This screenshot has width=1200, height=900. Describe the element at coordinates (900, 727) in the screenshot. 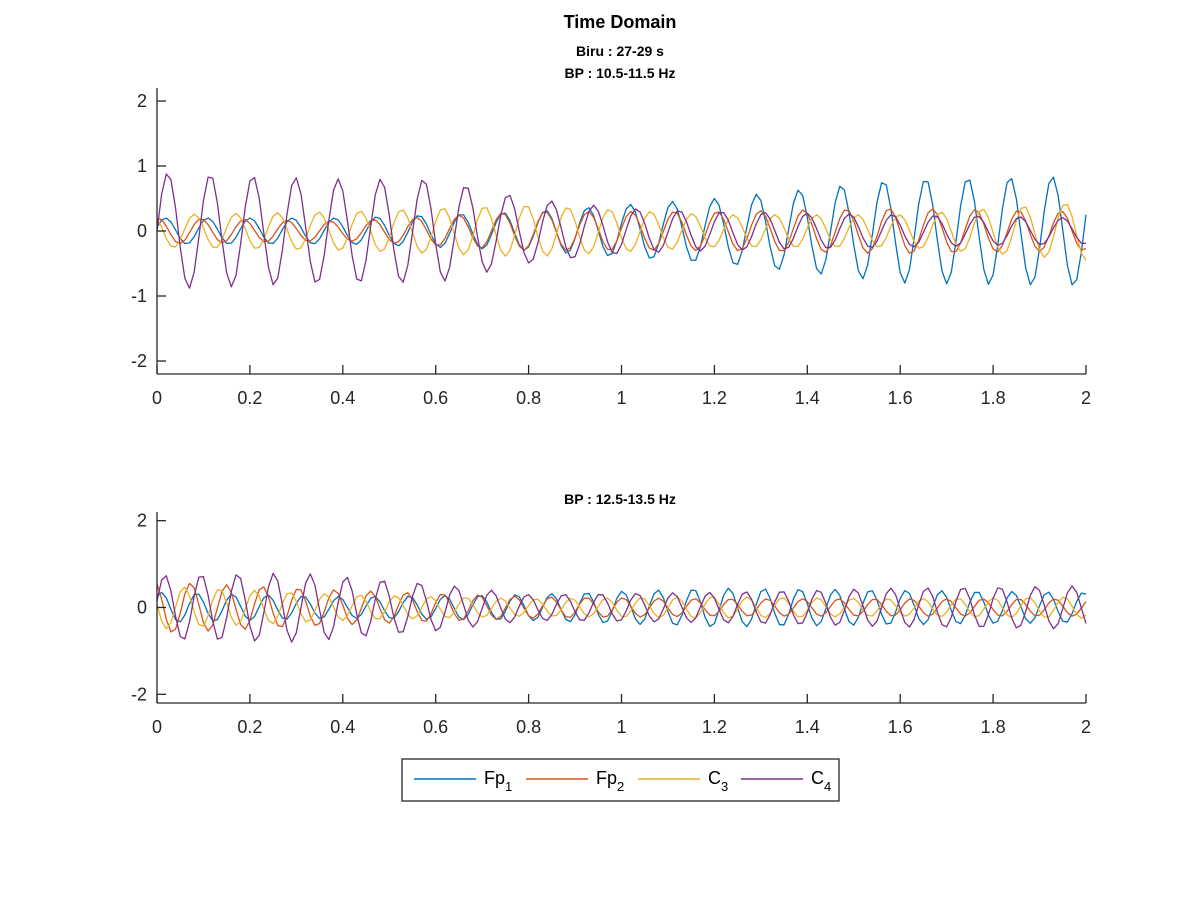

I see `bottom-x-tick-label: 1.6` at that location.